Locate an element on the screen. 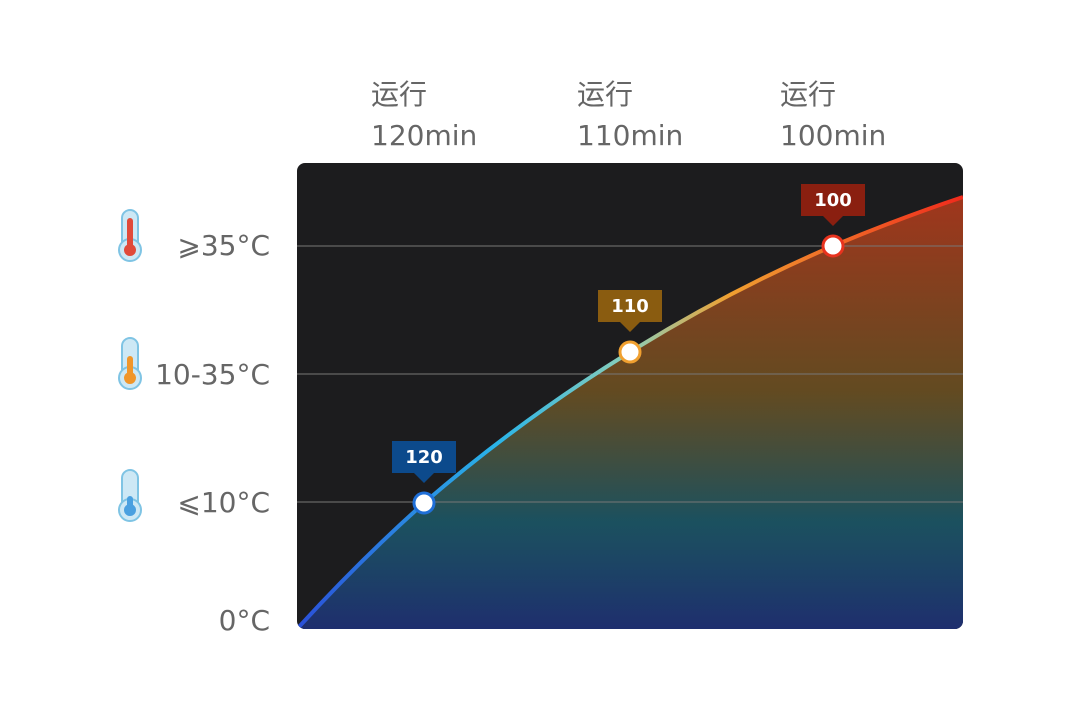 This screenshot has width=1080, height=710. marker: 100 is located at coordinates (833, 221).